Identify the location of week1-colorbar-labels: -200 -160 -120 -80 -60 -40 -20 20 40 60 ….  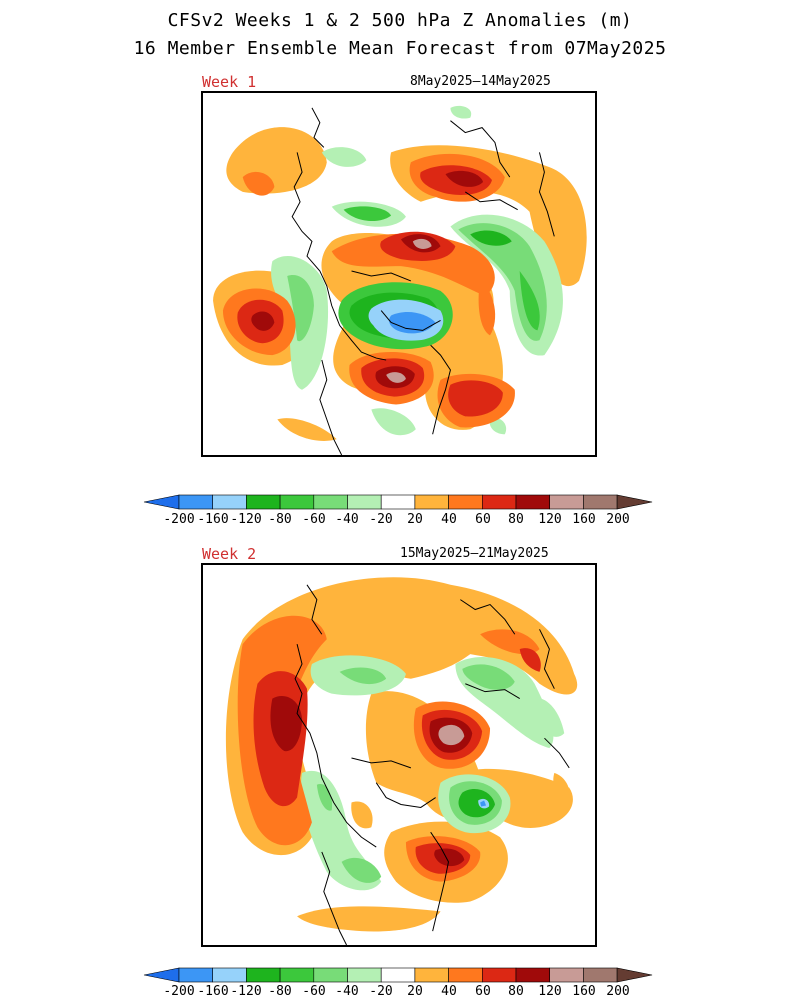
(400, 520).